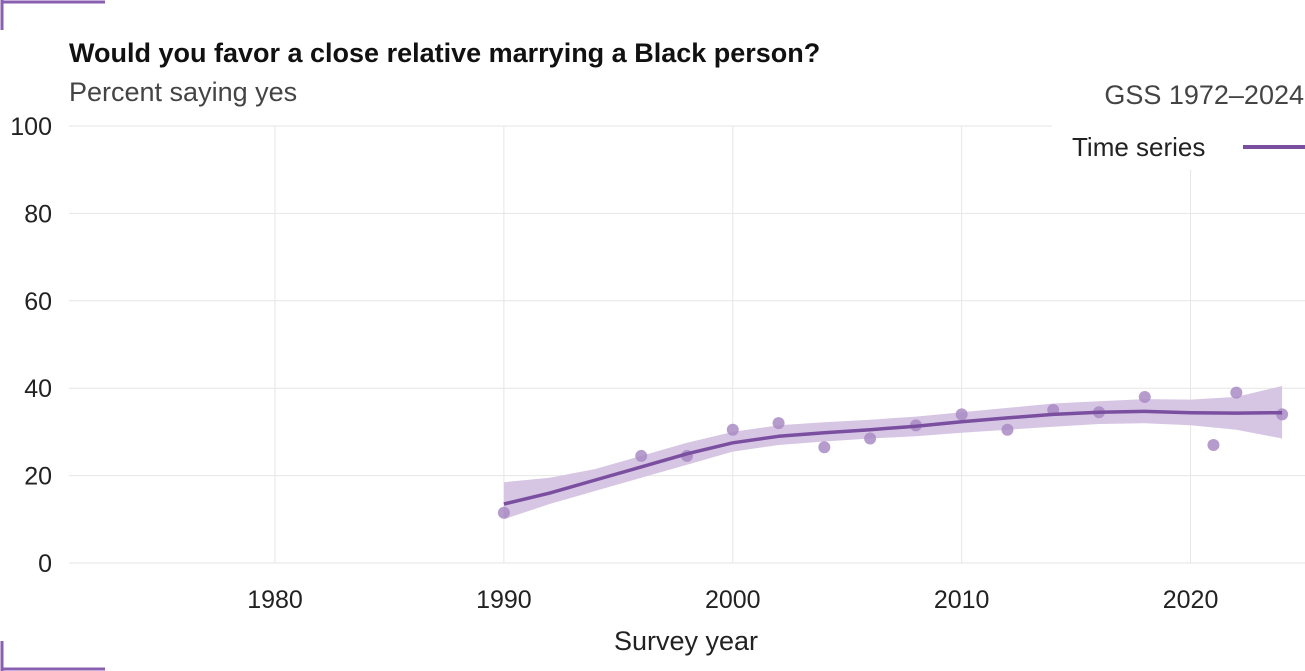 Image resolution: width=1305 pixels, height=671 pixels. Describe the element at coordinates (1213, 445) in the screenshot. I see `data-point-2021` at that location.